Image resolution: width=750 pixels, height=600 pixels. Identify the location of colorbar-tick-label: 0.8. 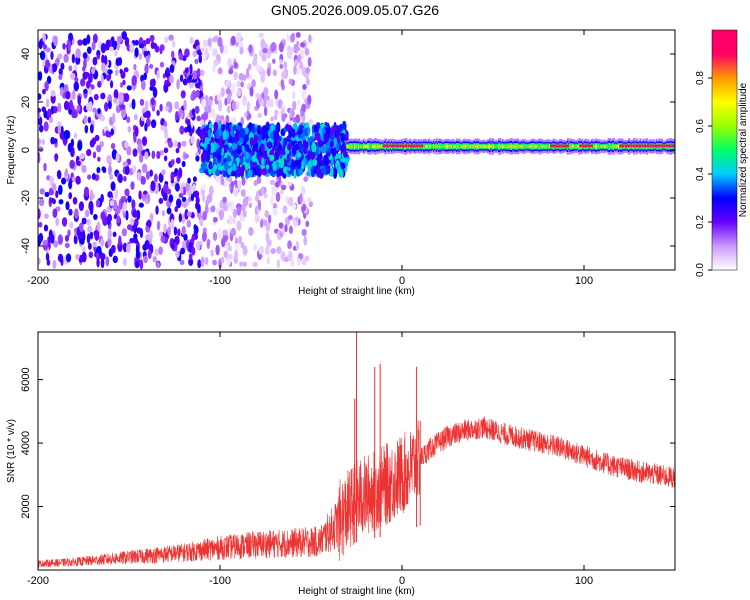
(700, 78).